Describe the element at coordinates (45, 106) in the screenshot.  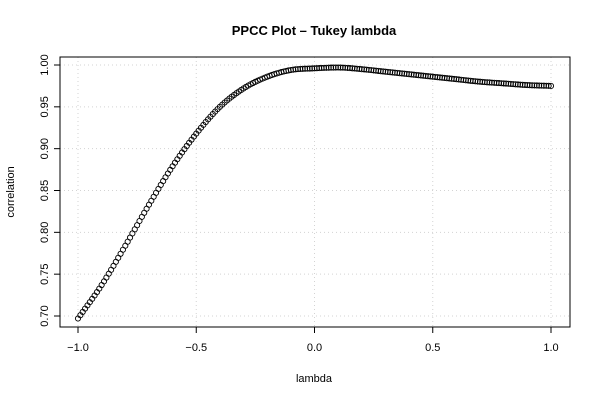
I see `y-tick-label: 0.95` at that location.